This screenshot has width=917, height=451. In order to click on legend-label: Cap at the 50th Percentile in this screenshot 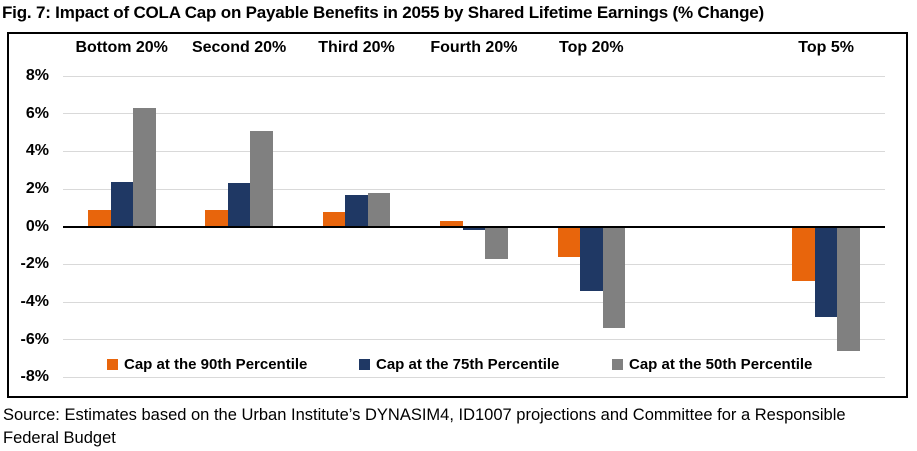, I will do `click(721, 364)`.